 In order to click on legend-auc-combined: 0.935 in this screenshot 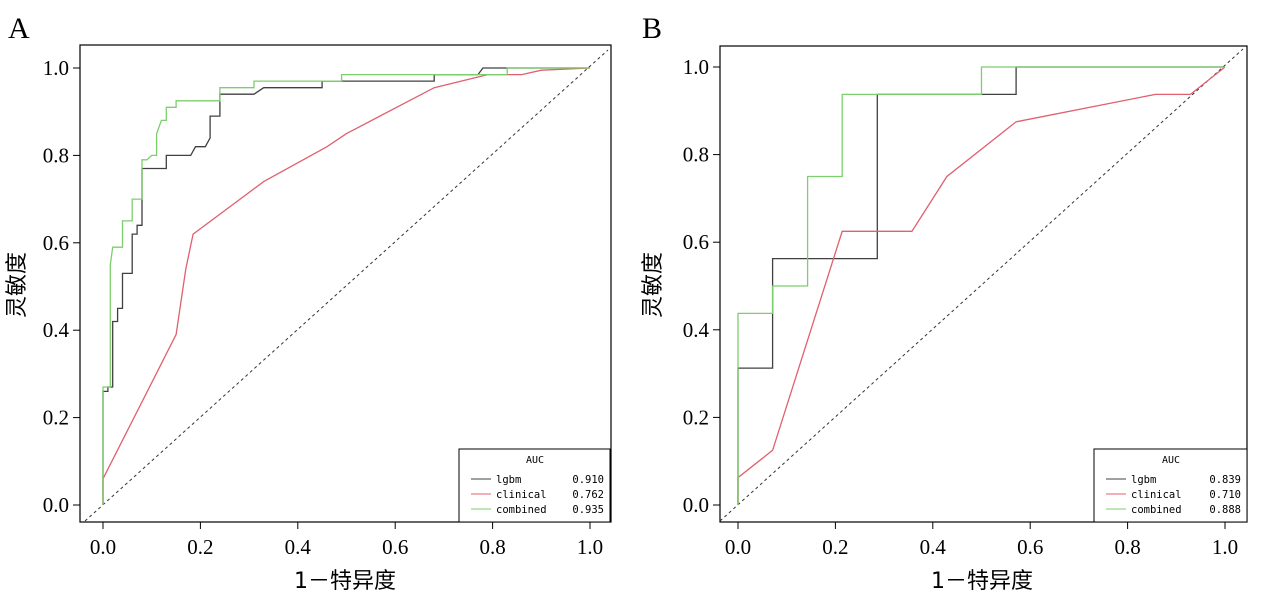, I will do `click(588, 510)`.